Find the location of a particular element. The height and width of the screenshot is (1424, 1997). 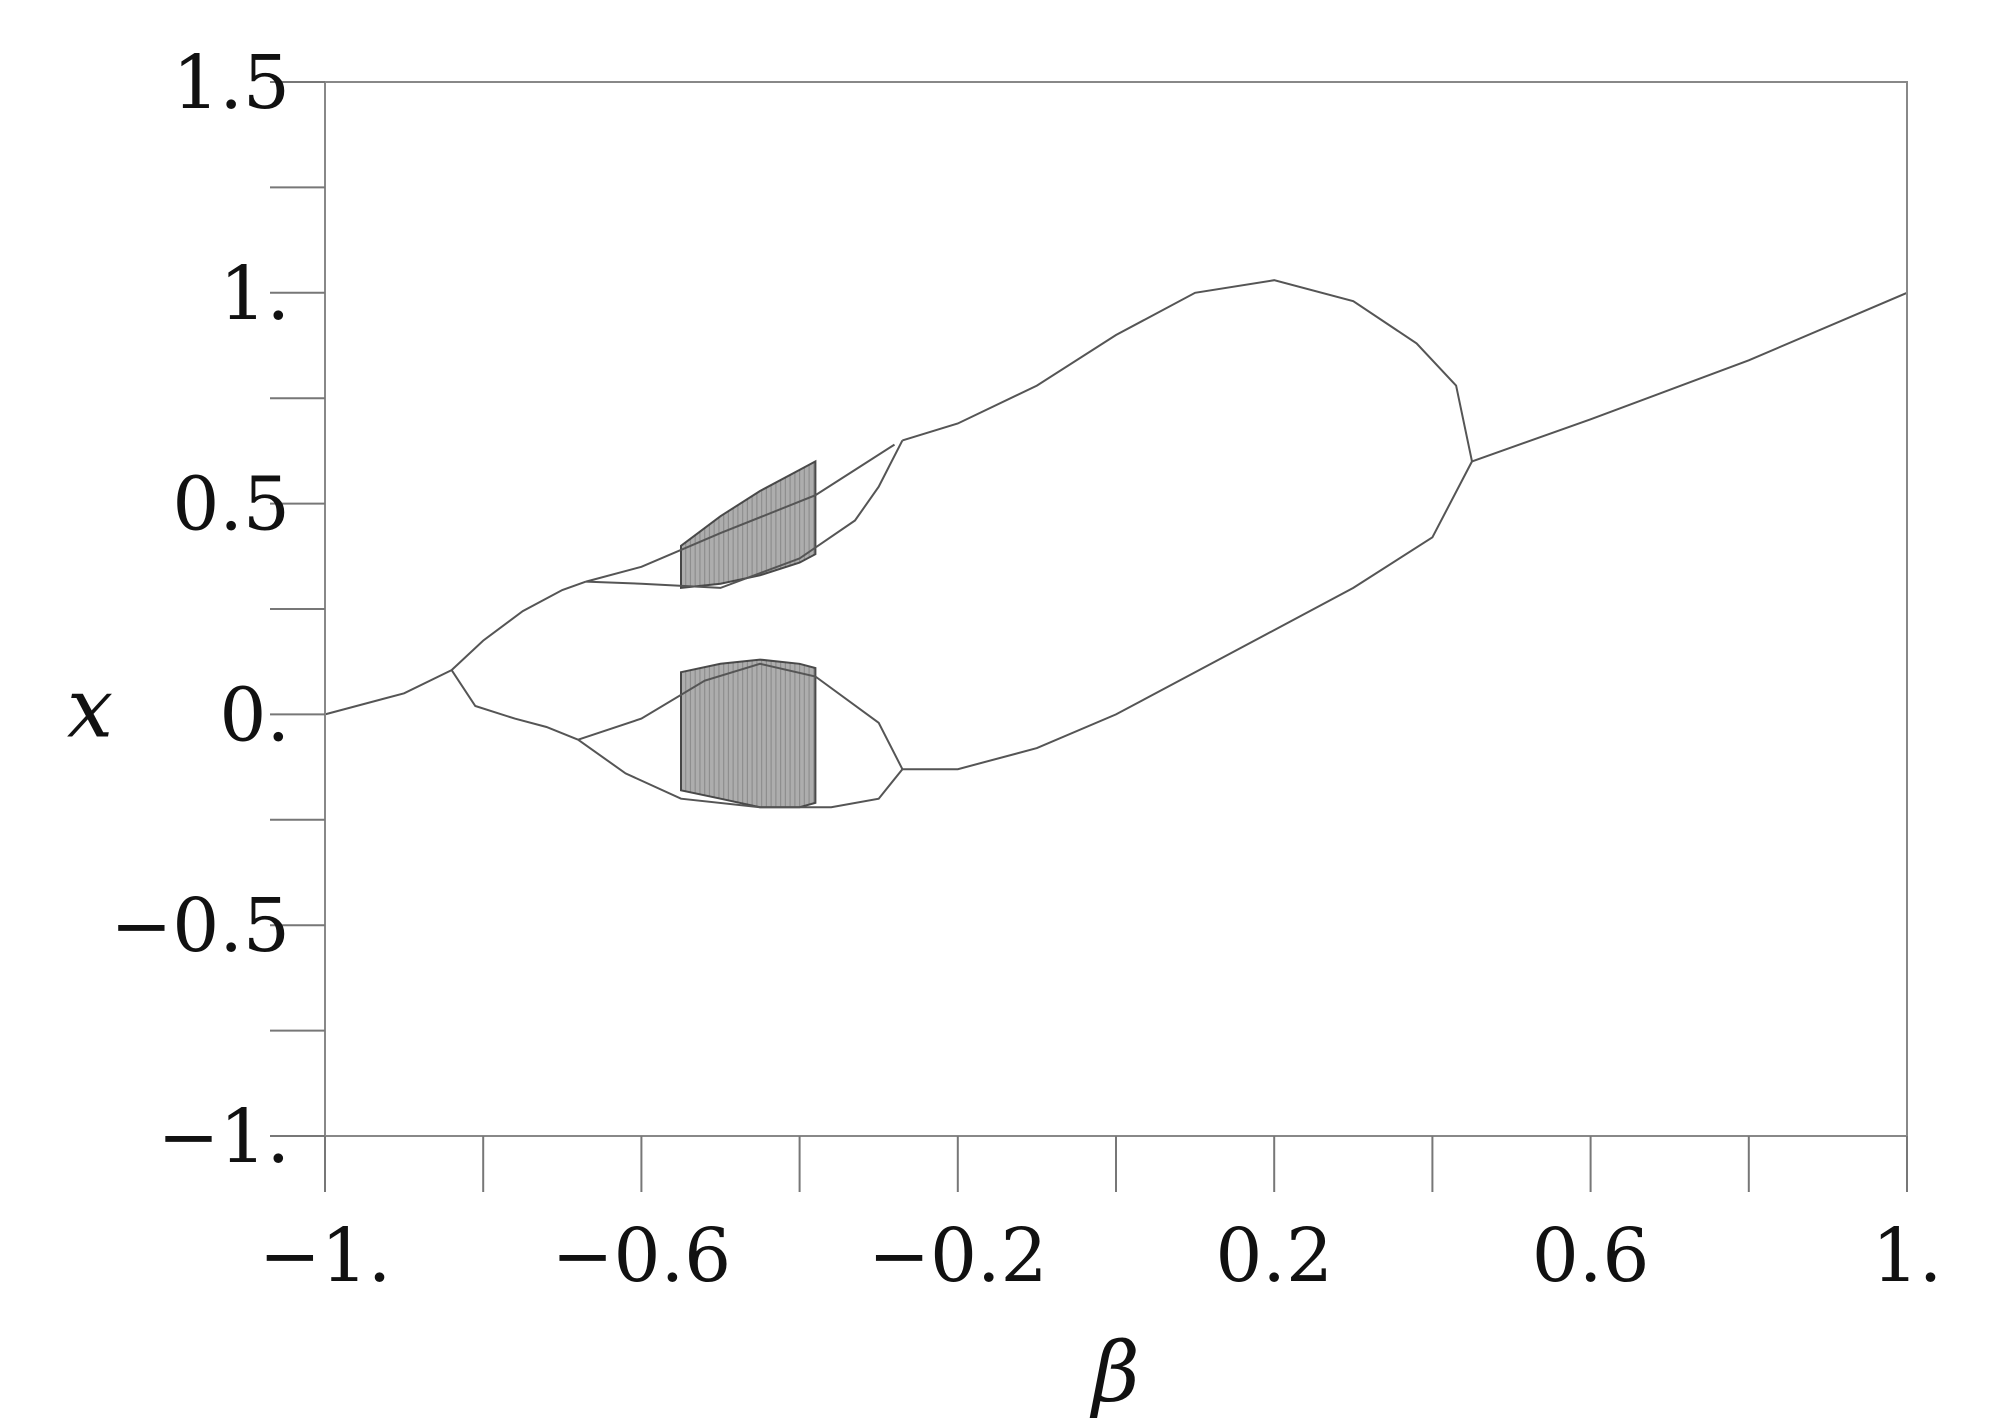

y-axis-label: x is located at coordinates (90, 708).